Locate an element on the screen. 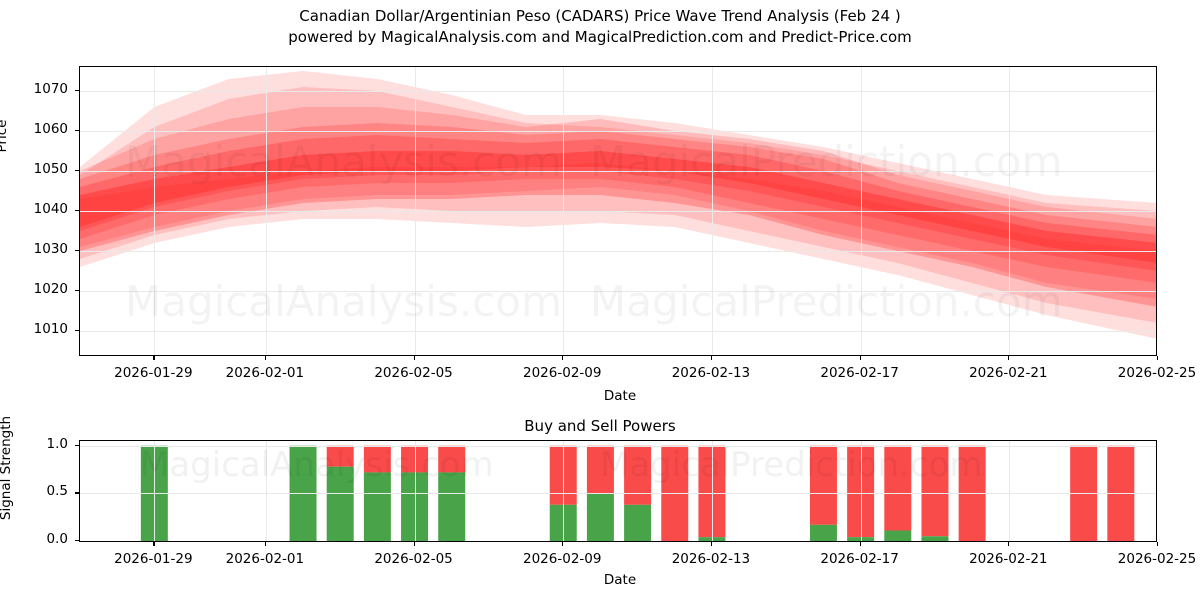  y-tick-label: 1.0 is located at coordinates (57, 443).